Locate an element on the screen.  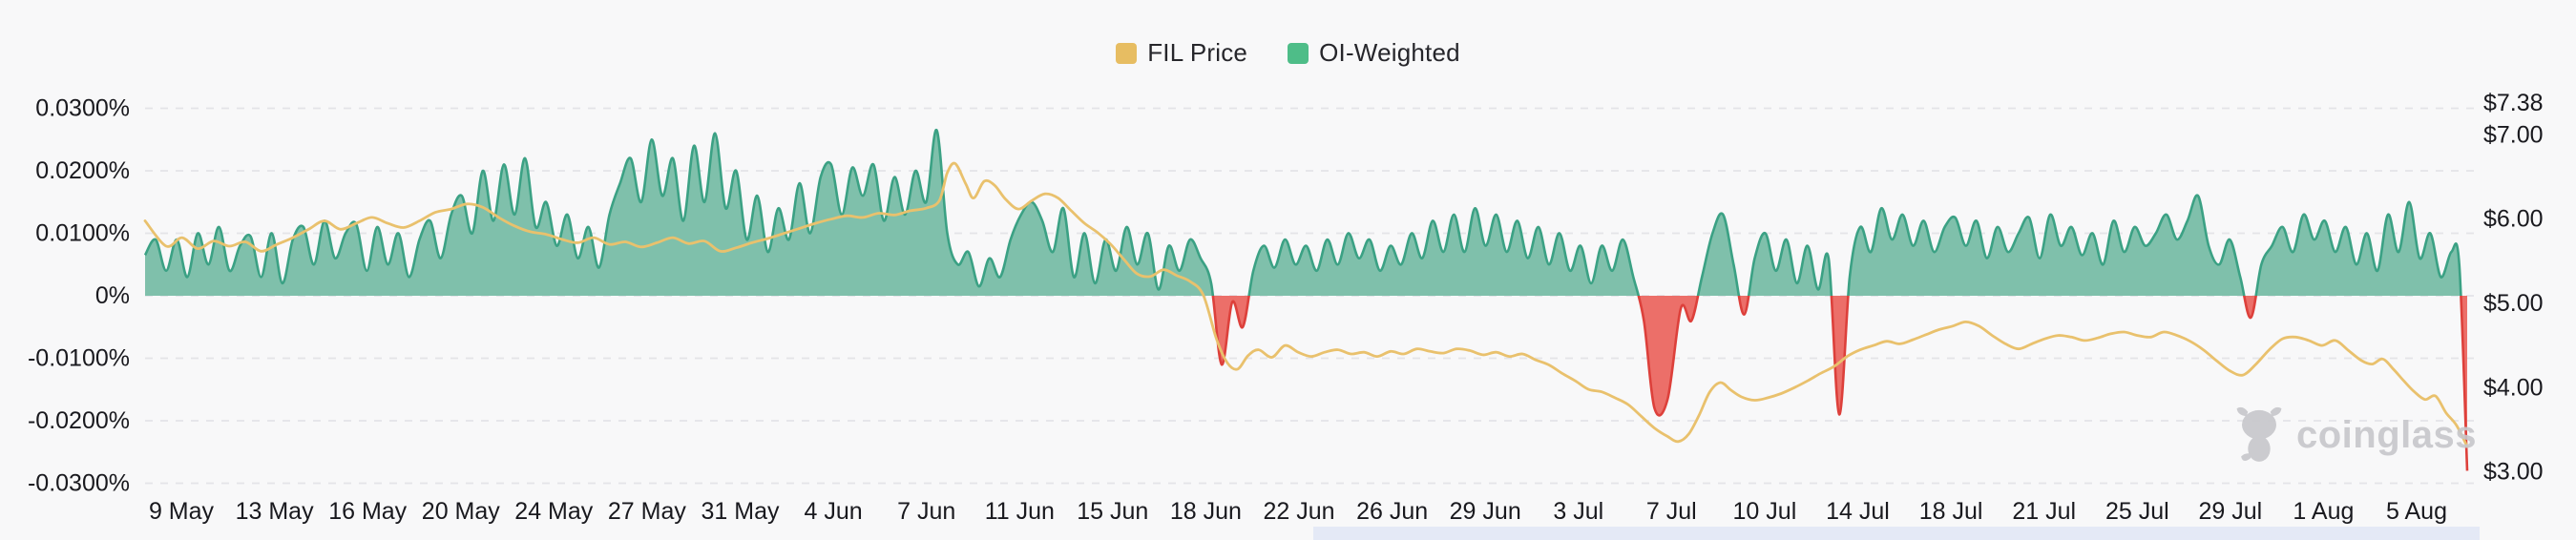
x-axis-label: 24 May is located at coordinates (553, 511).